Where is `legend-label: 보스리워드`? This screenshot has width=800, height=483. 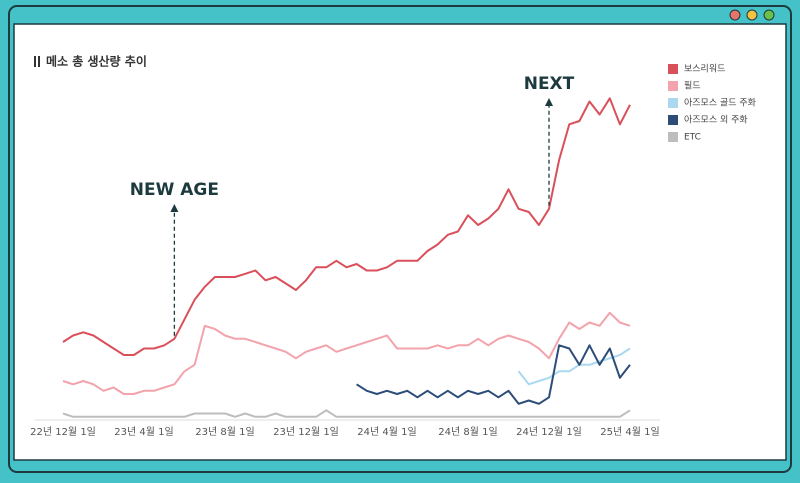 legend-label: 보스리워드 is located at coordinates (704, 69).